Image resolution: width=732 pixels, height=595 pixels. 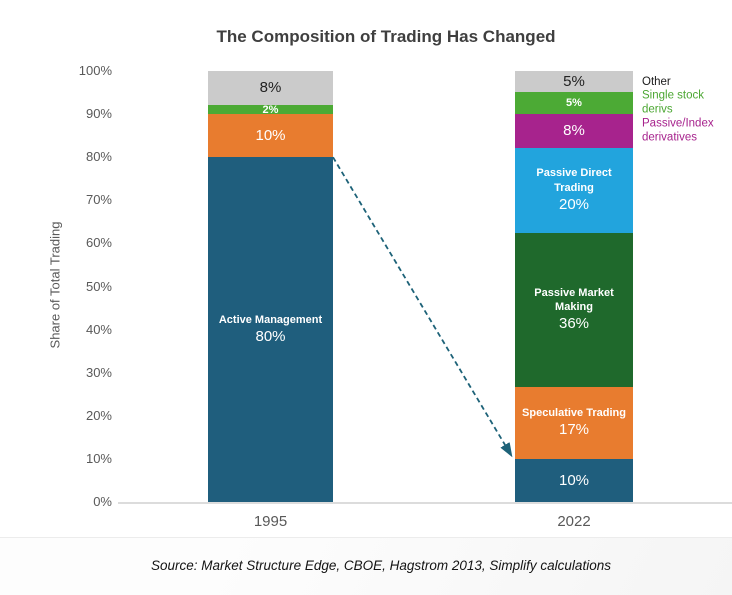 I want to click on segment-value-label: 36%, so click(x=574, y=324).